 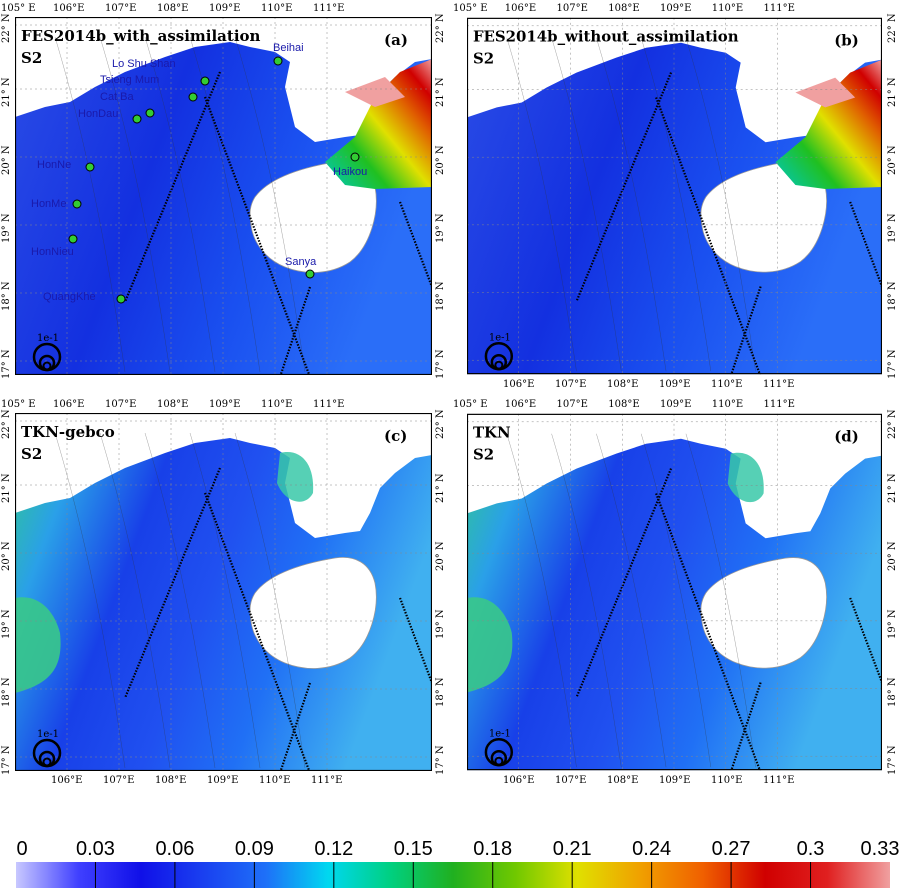 What do you see at coordinates (6, 488) in the screenshot?
I see `left-lat-tick: 21° N` at bounding box center [6, 488].